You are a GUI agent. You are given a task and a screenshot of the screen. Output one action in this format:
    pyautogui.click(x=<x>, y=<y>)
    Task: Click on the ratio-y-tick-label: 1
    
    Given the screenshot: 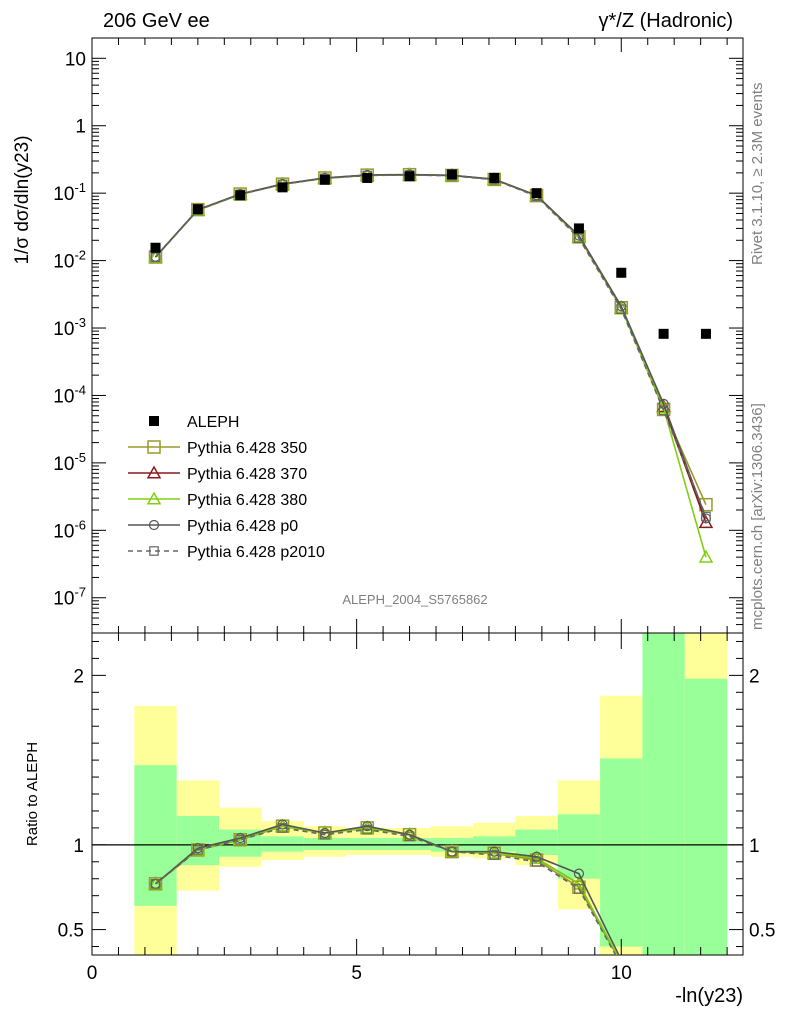 What is the action you would take?
    pyautogui.click(x=78, y=846)
    